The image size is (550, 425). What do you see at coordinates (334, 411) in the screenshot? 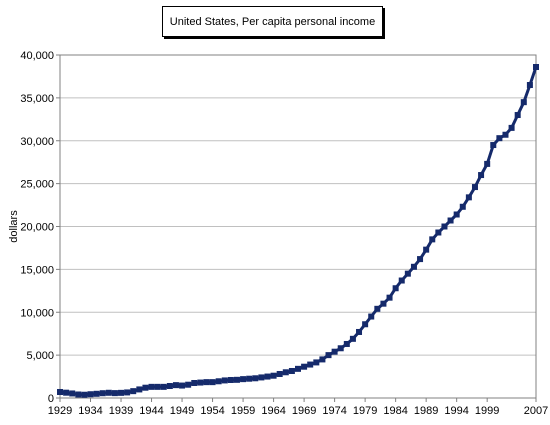
I see `x-tick-label: 1974` at bounding box center [334, 411].